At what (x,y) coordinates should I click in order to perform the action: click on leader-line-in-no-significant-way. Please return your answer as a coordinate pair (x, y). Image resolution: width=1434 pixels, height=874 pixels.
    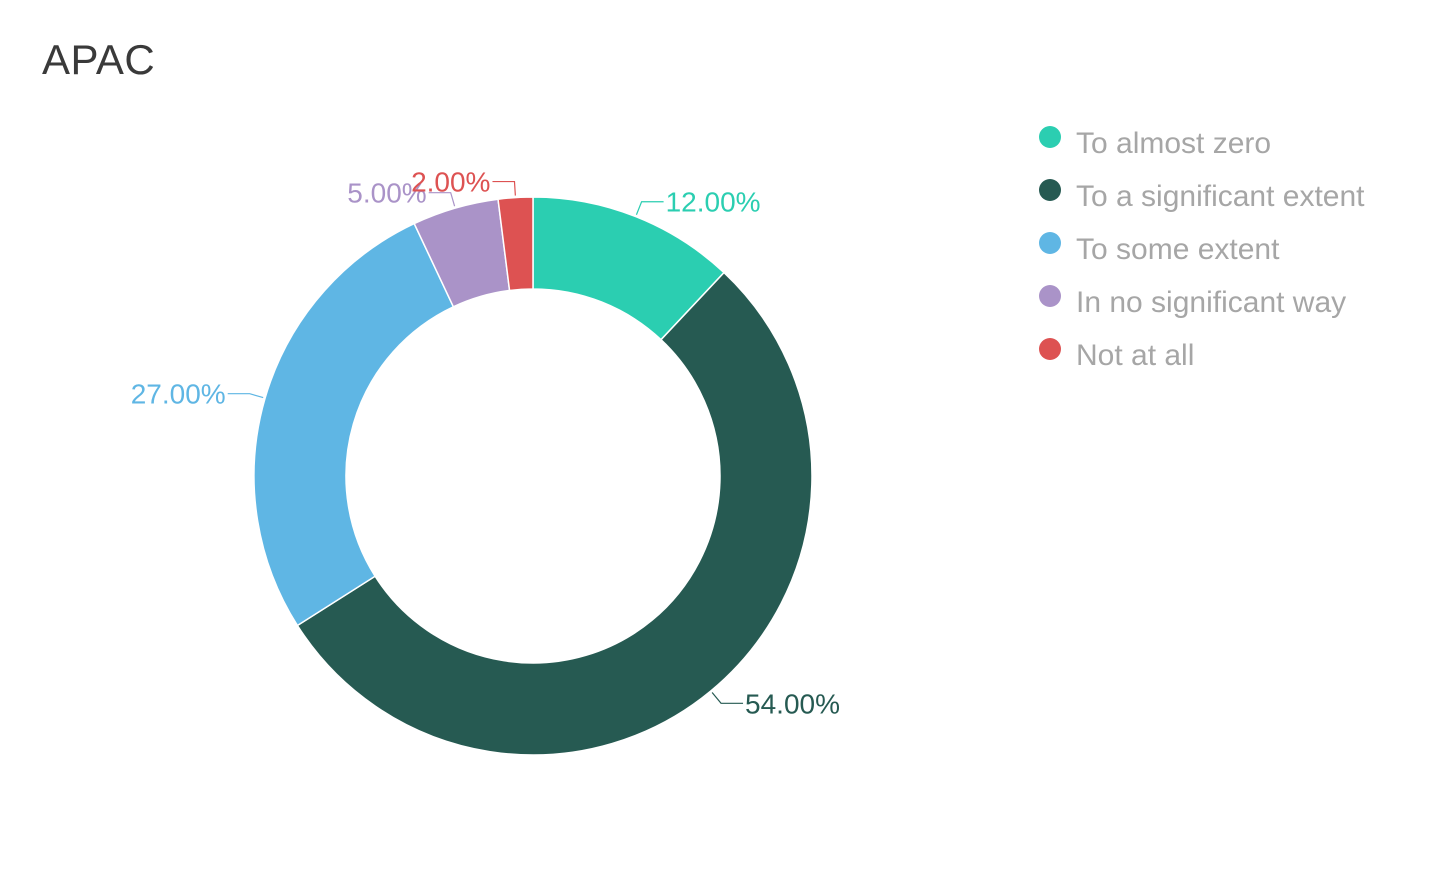
    Looking at the image, I should click on (442, 199).